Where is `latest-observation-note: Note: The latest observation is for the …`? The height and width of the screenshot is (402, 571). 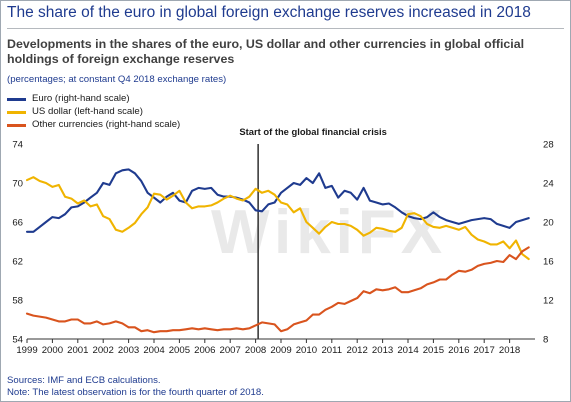
latest-observation-note: Note: The latest observation is for the … is located at coordinates (135, 392).